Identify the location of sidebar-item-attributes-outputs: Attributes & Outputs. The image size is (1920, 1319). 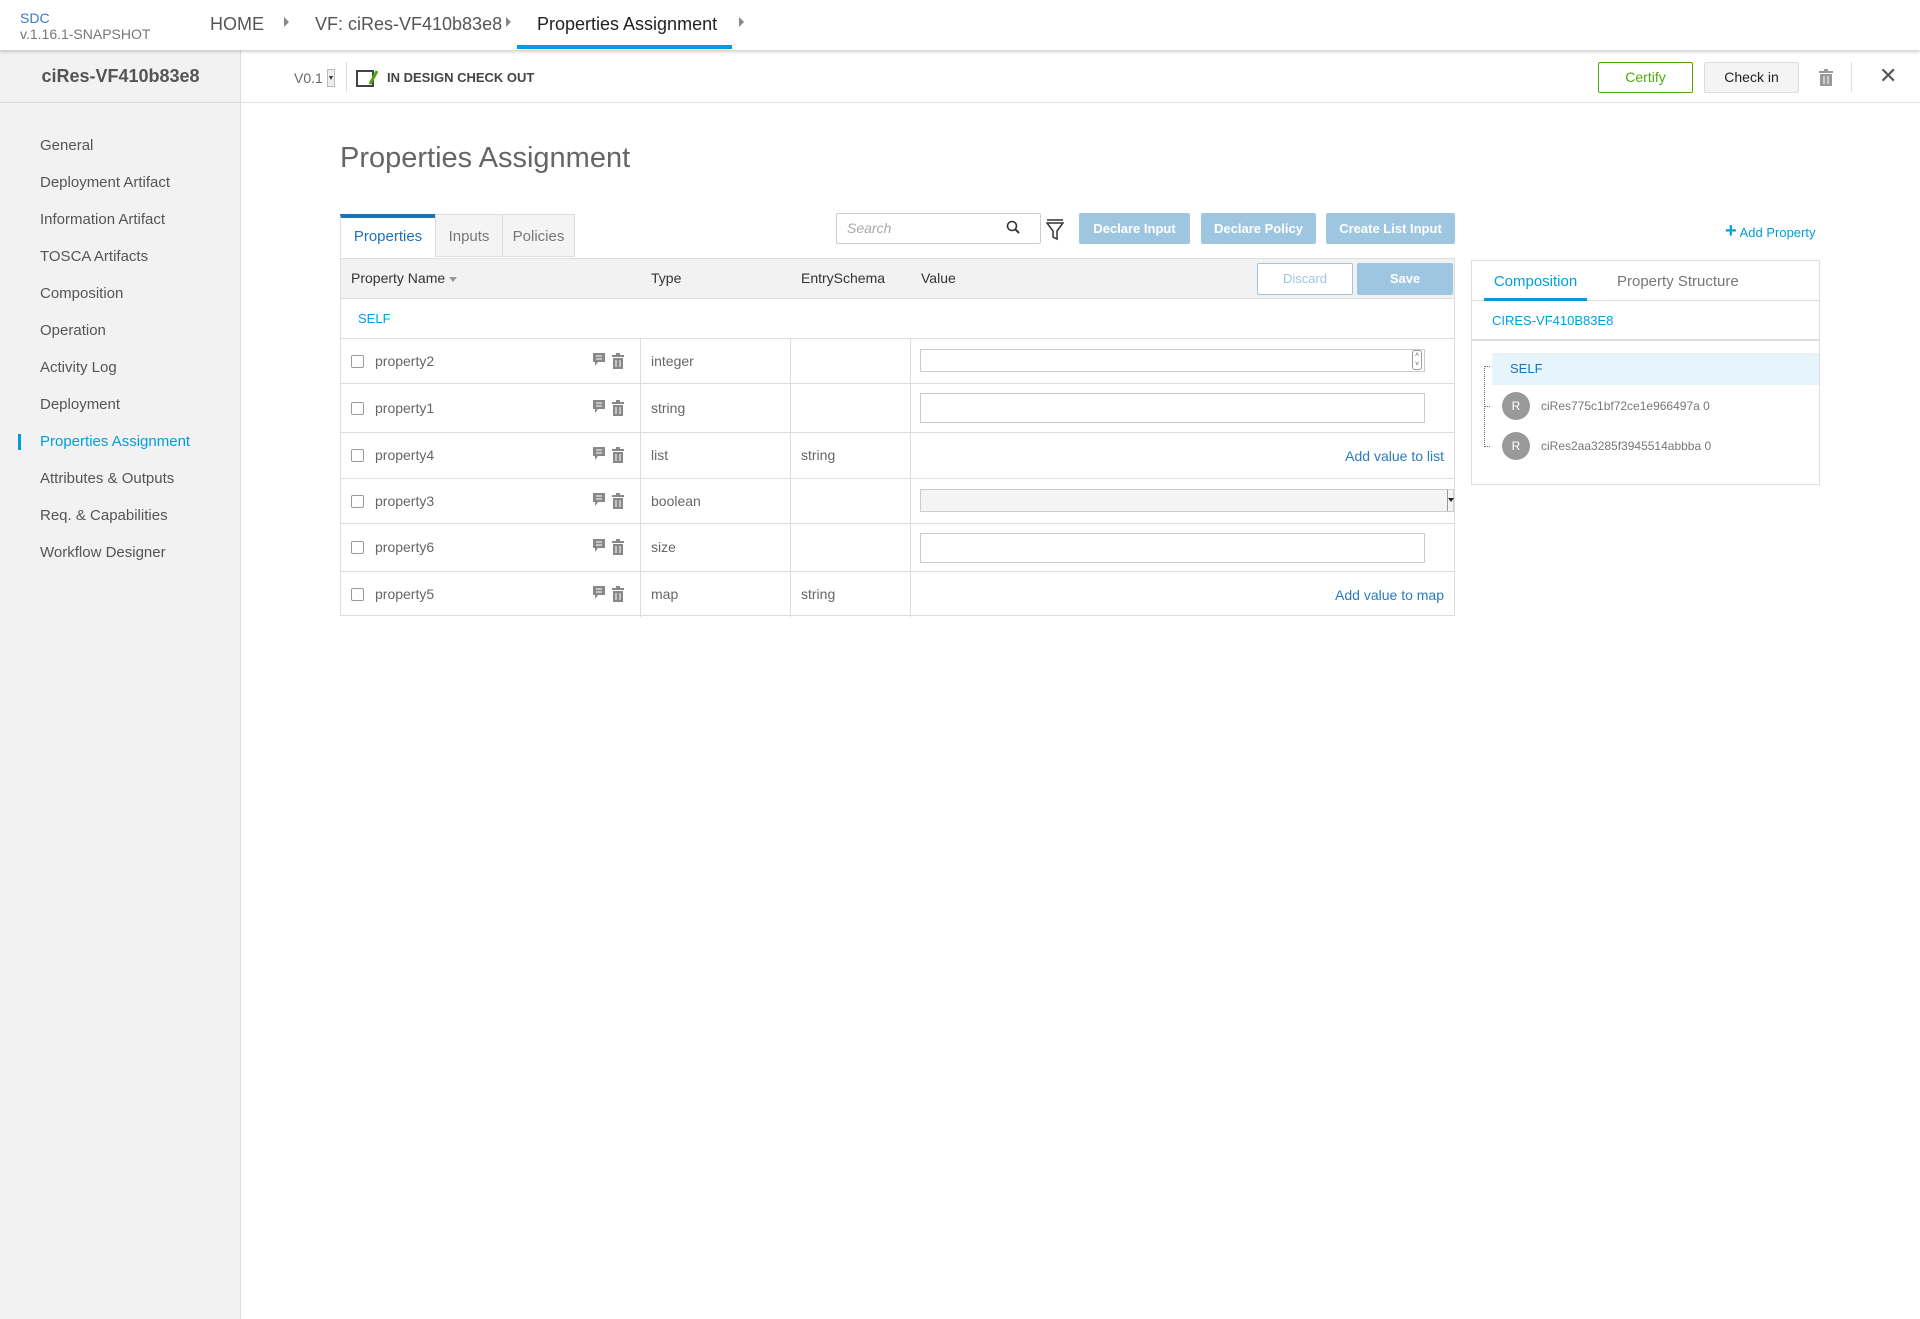
(107, 478).